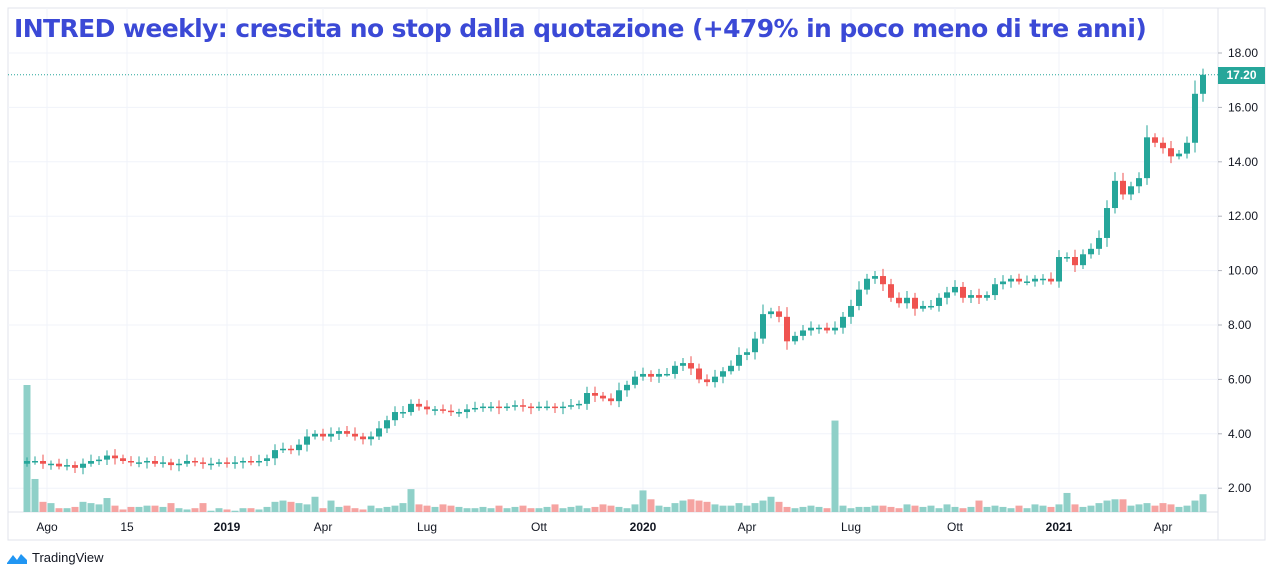  What do you see at coordinates (1241, 75) in the screenshot?
I see `last-price-badge: 17.20` at bounding box center [1241, 75].